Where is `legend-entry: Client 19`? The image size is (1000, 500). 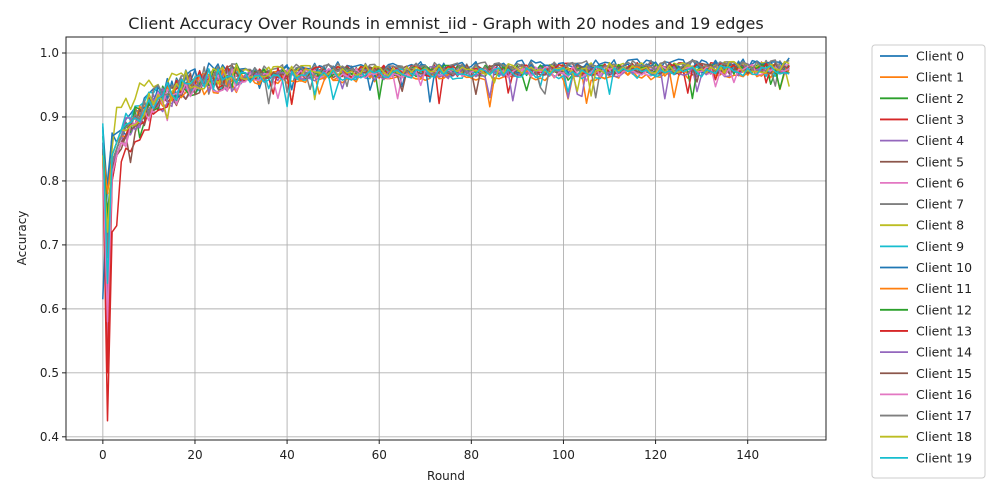
legend-entry: Client 19 is located at coordinates (944, 457).